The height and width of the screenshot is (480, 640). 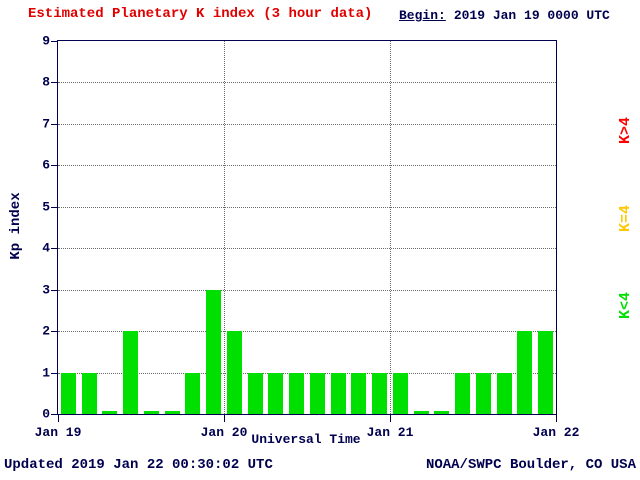 What do you see at coordinates (46, 124) in the screenshot?
I see `y-tick-label: 7` at bounding box center [46, 124].